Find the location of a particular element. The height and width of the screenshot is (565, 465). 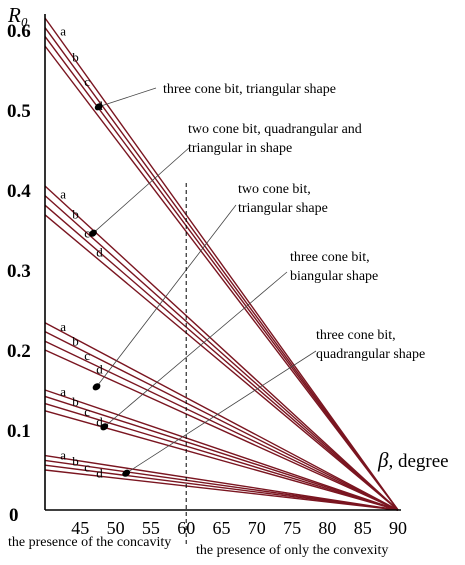

series-line-4-c is located at coordinates (221, 456).